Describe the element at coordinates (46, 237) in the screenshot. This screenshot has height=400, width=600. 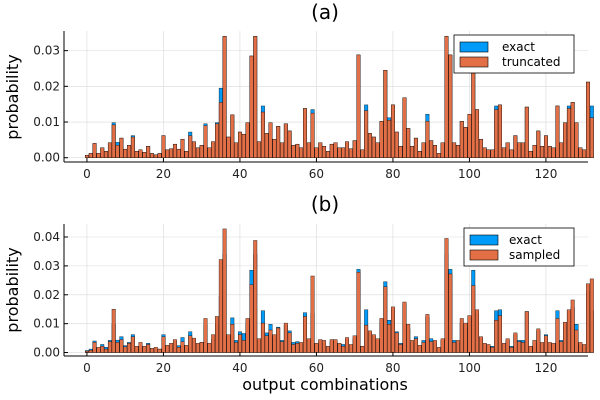
I see `panel-b-ytick-label: 0.04` at that location.